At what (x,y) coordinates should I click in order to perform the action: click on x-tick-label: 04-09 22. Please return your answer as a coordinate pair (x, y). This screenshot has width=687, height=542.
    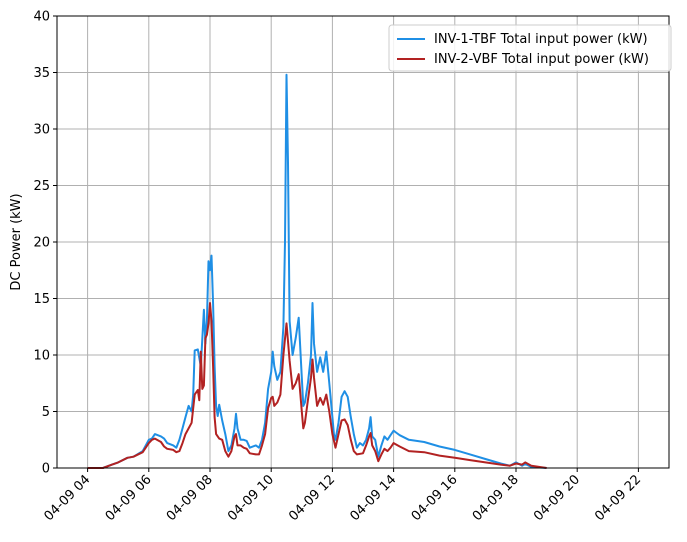
    Looking at the image, I should click on (618, 498).